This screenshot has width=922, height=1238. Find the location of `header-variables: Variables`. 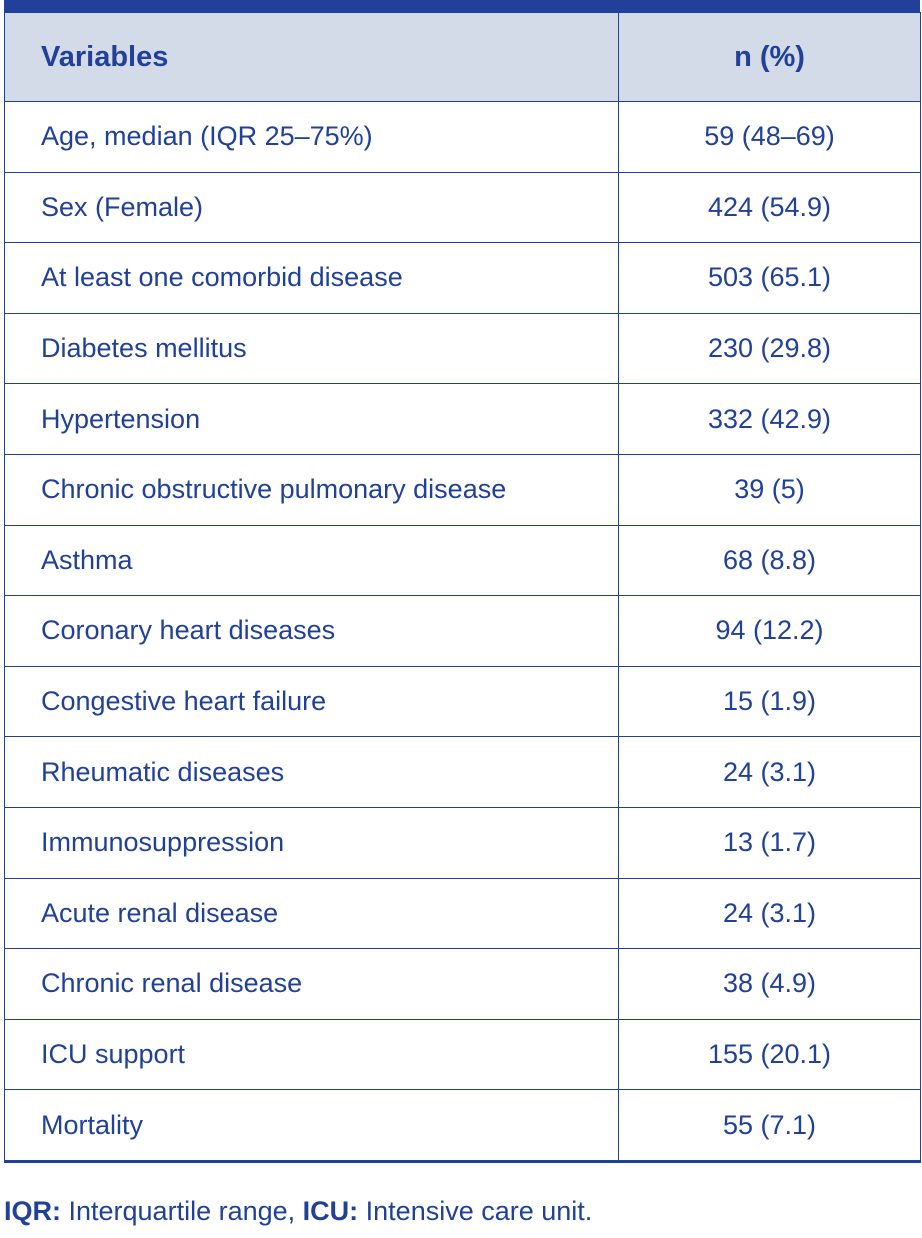

header-variables: Variables is located at coordinates (311, 57).